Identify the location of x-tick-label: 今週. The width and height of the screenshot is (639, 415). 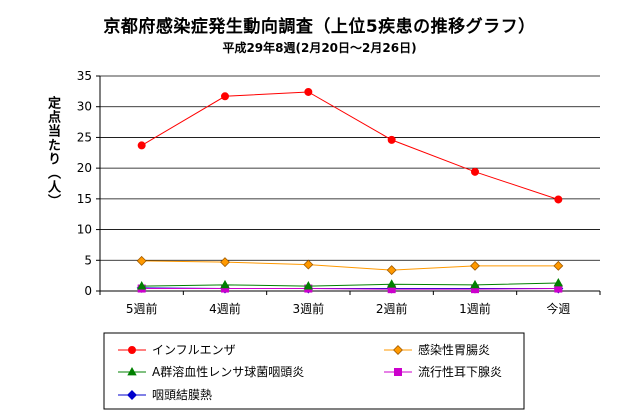
(558, 308).